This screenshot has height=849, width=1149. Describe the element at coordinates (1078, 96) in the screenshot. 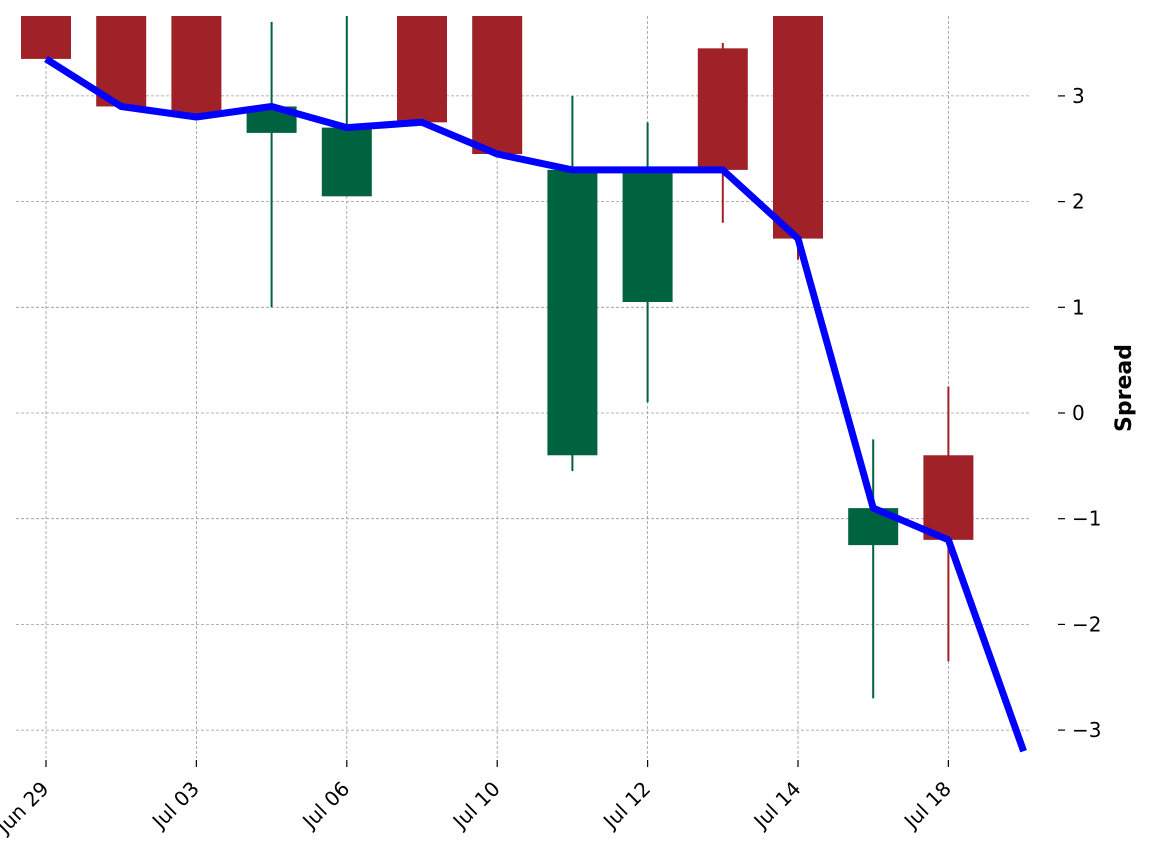

I see `y-tick-label: 3` at that location.